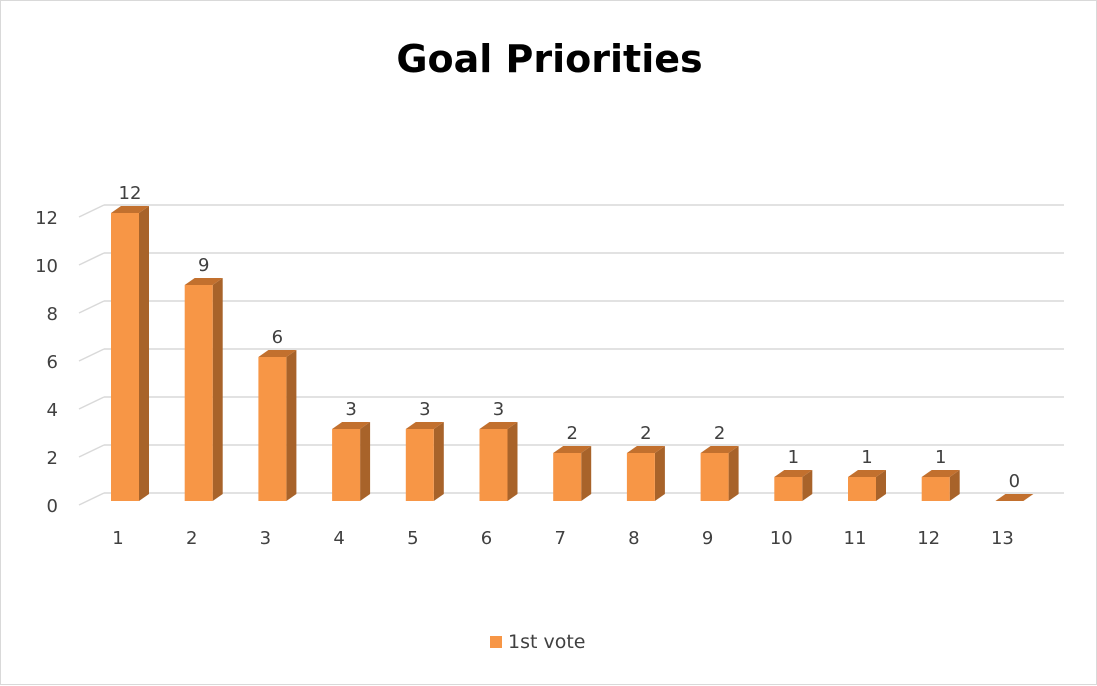 The height and width of the screenshot is (686, 1097). I want to click on y-tick-label: 0, so click(52, 506).